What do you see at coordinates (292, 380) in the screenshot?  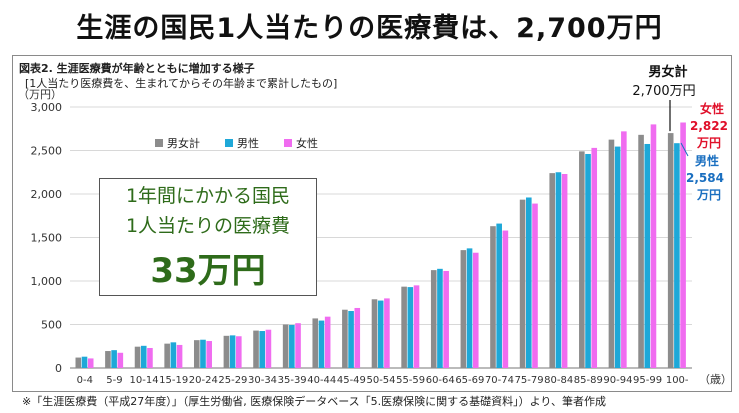 I see `x-tick-label: 35-39` at bounding box center [292, 380].